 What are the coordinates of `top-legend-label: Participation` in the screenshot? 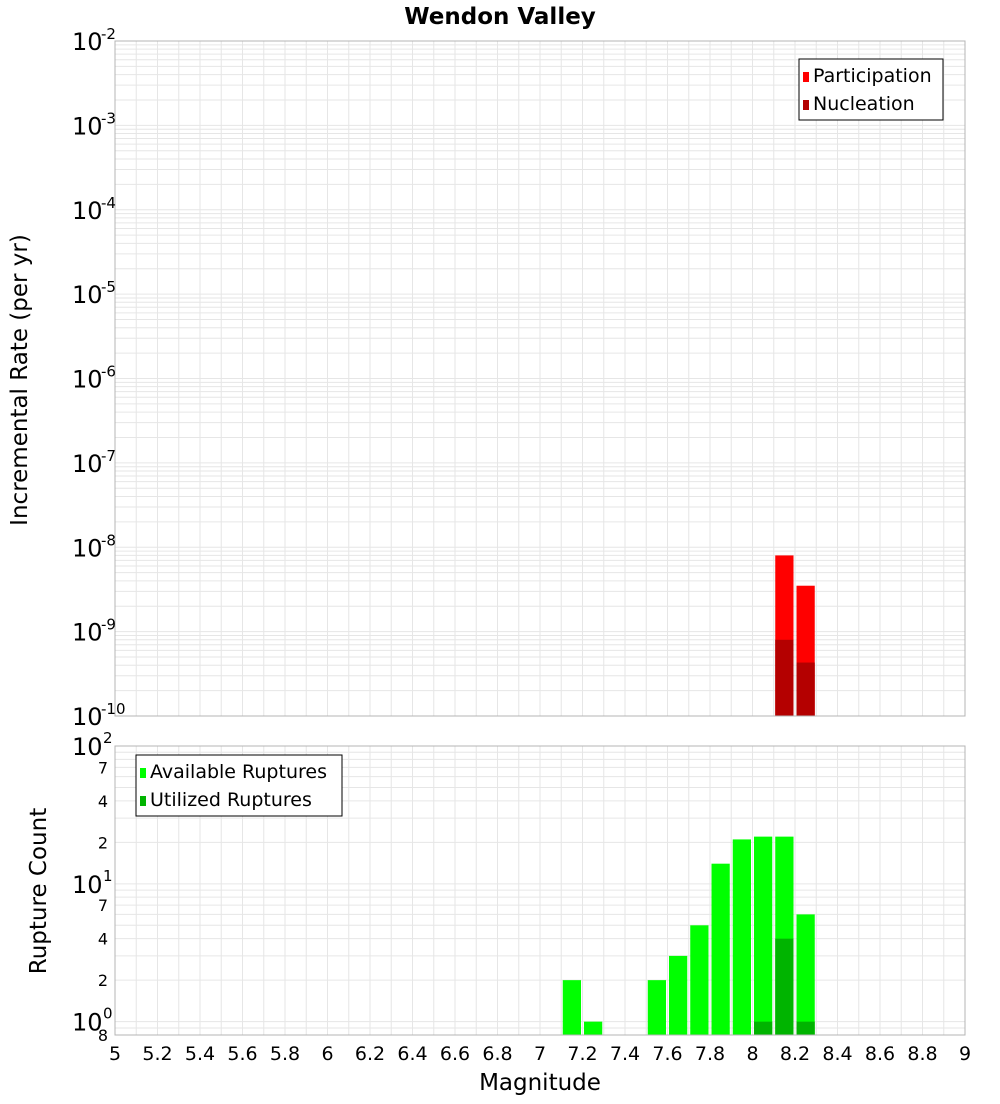 It's located at (872, 76).